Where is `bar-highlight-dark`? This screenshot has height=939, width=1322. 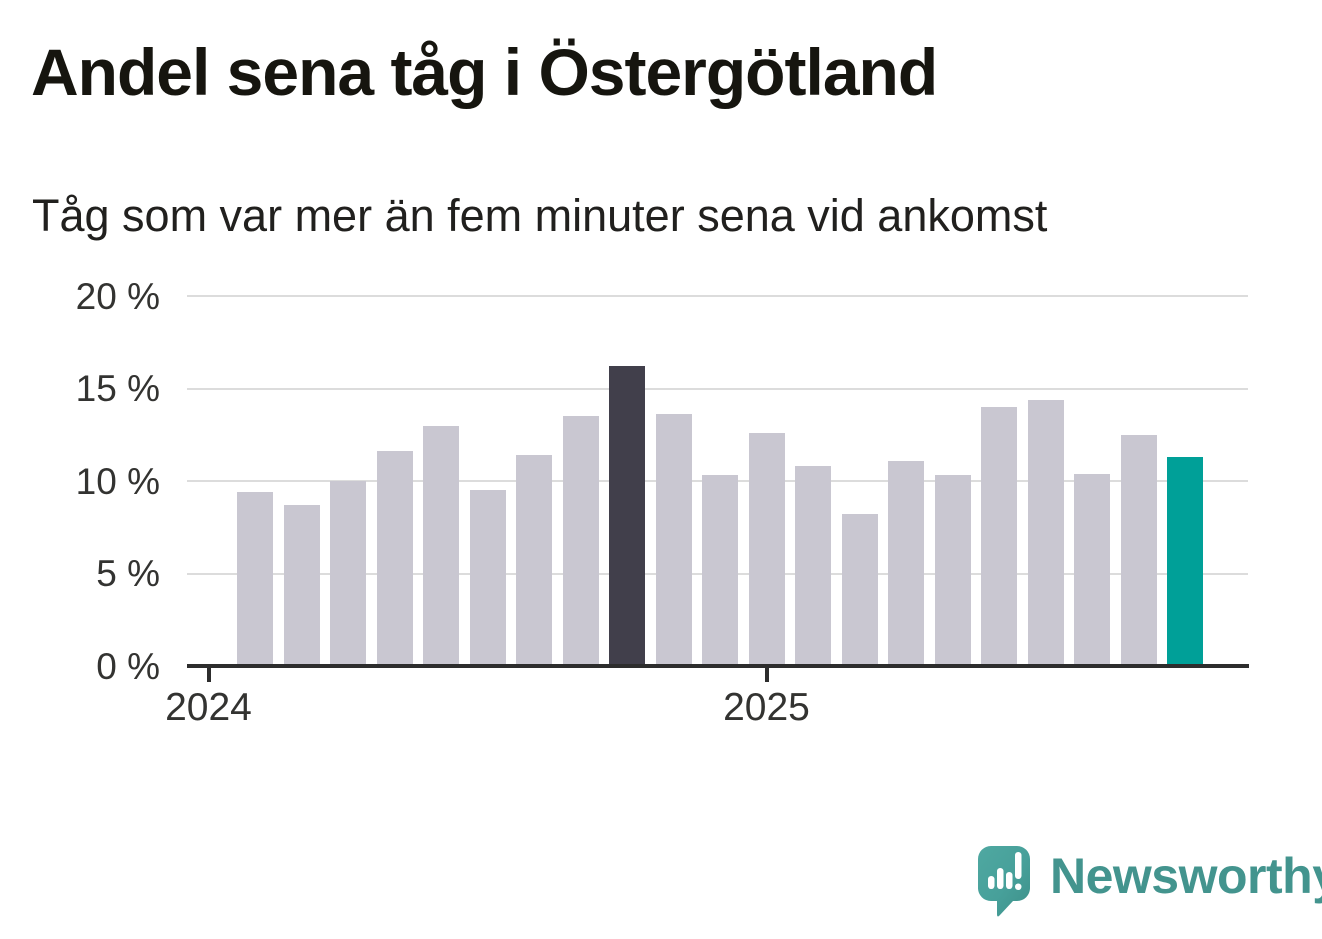
bar-highlight-dark is located at coordinates (627, 516).